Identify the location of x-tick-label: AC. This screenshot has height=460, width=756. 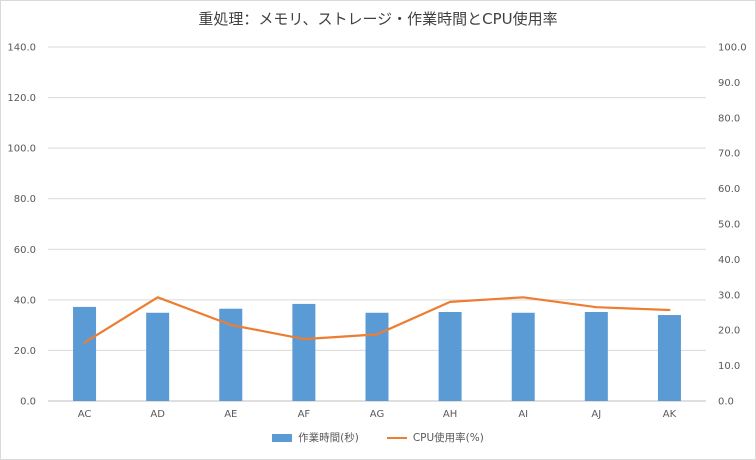
(85, 414).